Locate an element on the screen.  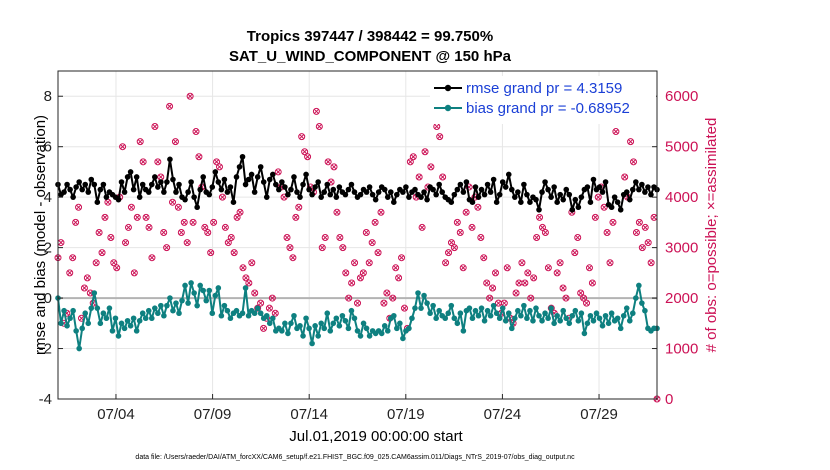
x-tick-label-0: 07/04 is located at coordinates (116, 414).